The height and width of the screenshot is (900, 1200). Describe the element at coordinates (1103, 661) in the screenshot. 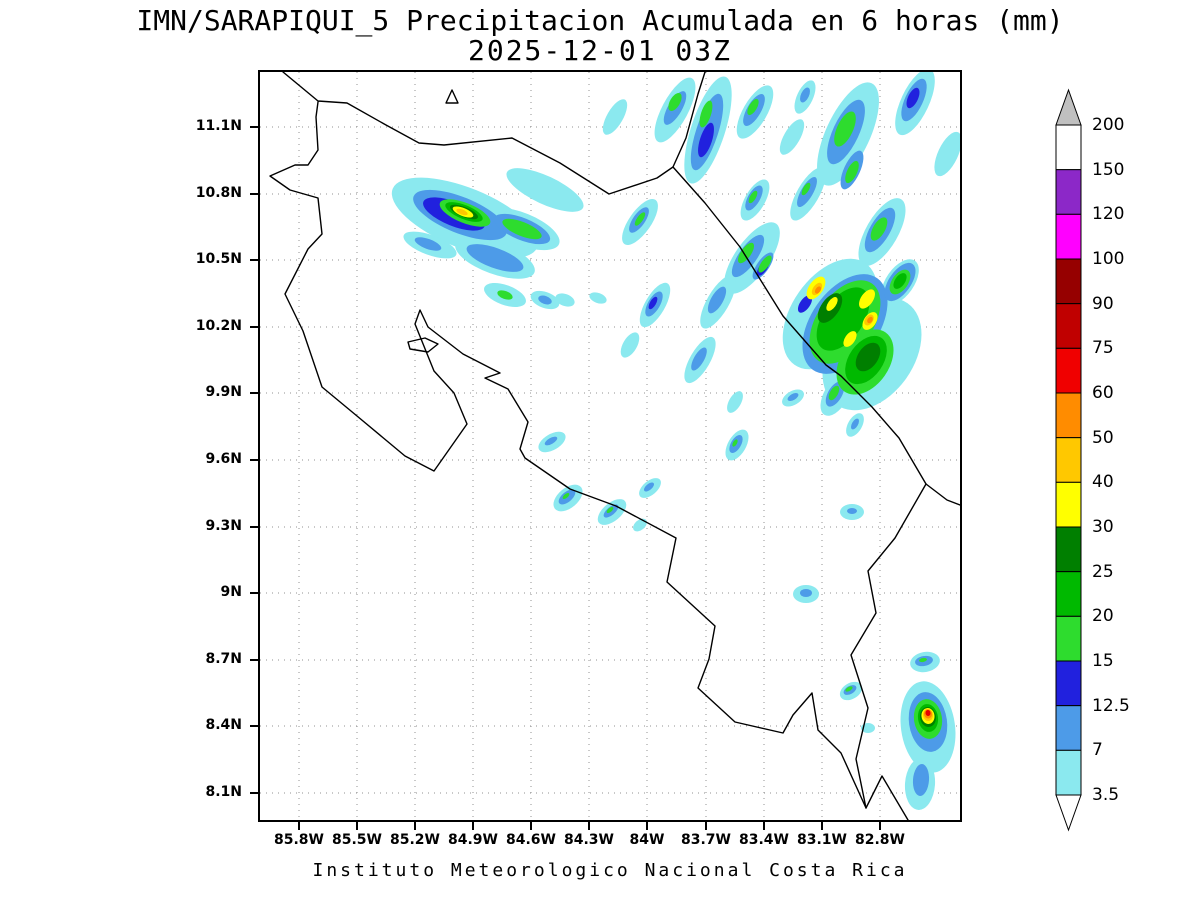

I see `colorbar-value-label: 15` at that location.